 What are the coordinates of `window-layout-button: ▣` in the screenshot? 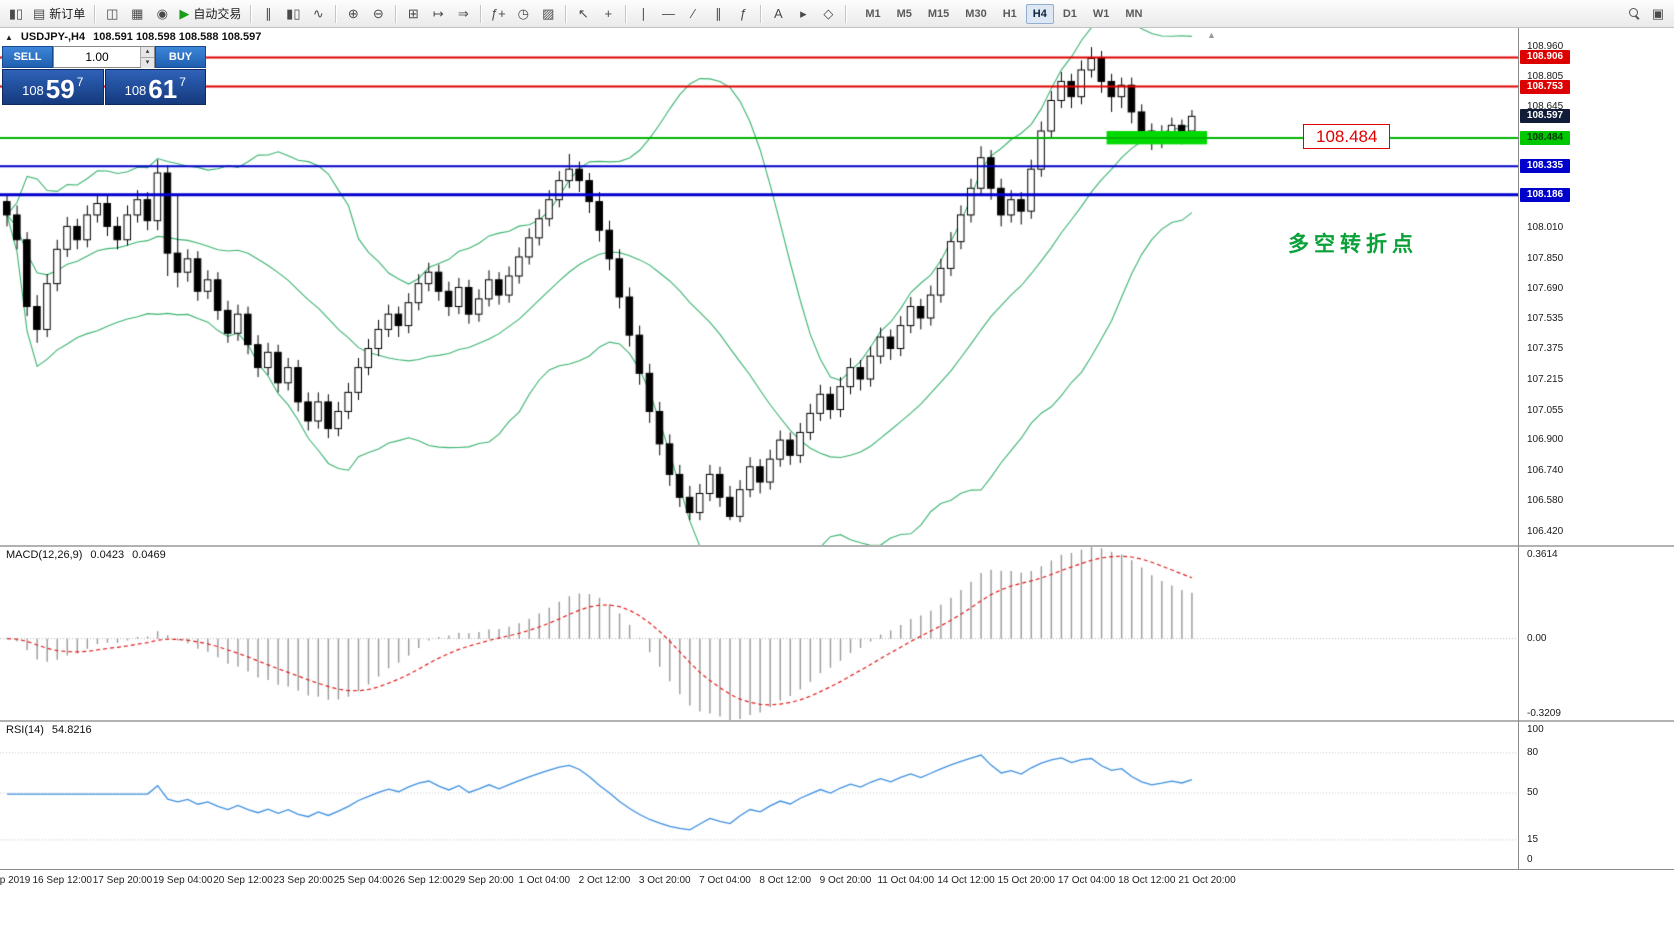 It's located at (1658, 14).